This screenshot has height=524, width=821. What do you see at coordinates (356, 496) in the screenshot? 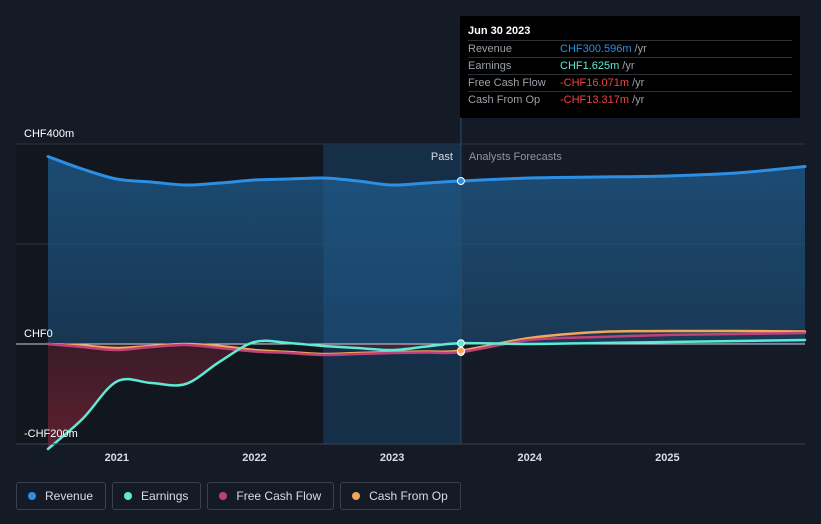
I see `cash-from-op-dot-icon` at bounding box center [356, 496].